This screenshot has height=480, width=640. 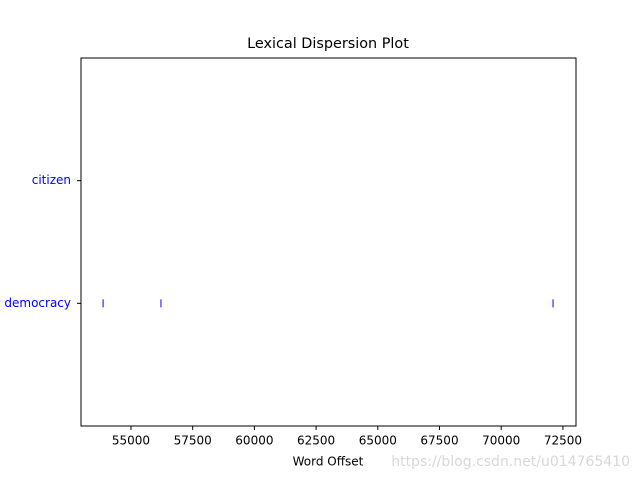 What do you see at coordinates (328, 44) in the screenshot?
I see `chart-title: Lexical Dispersion Plot` at bounding box center [328, 44].